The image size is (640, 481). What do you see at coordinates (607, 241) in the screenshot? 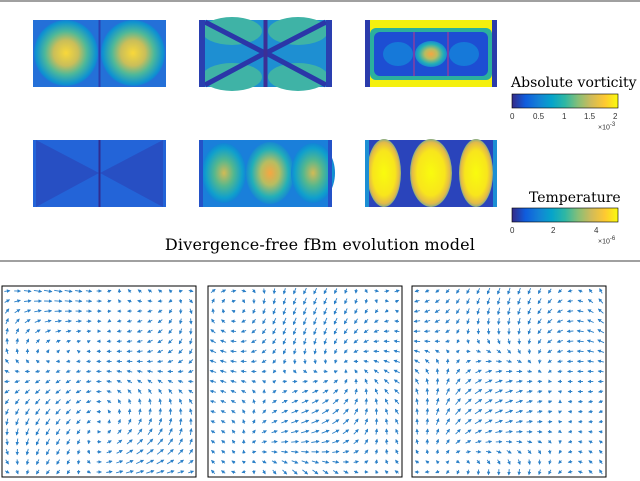
I see `temperature-exponent: ×10⁻⁶` at bounding box center [607, 241].